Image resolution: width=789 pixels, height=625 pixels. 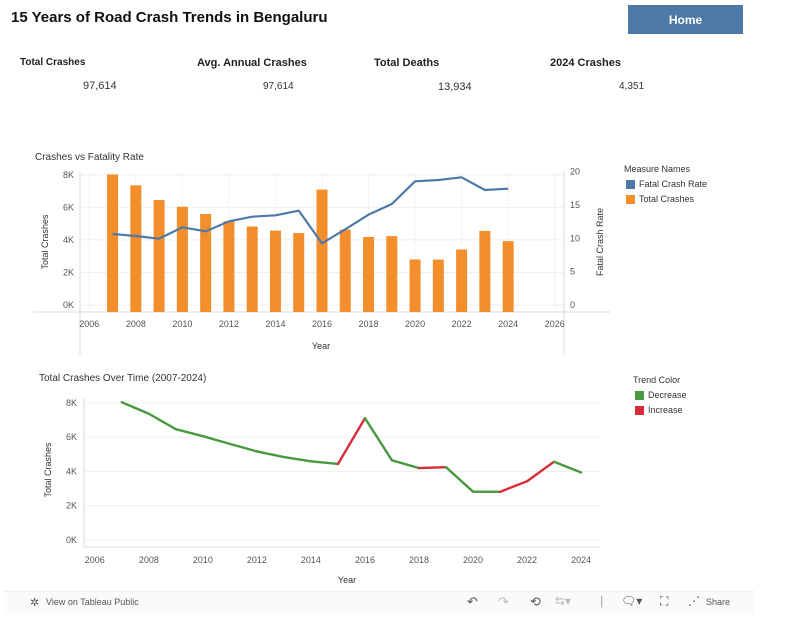 I want to click on swatch-total-crashes, so click(x=630, y=199).